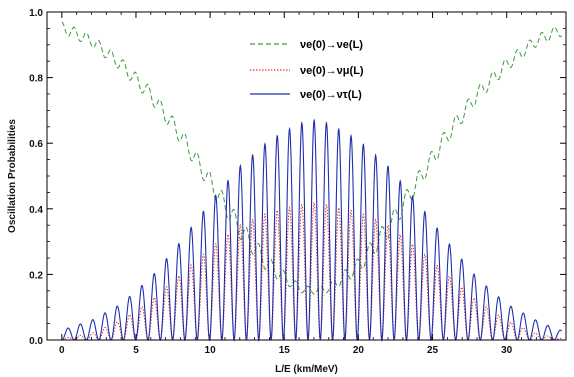 Image resolution: width=574 pixels, height=377 pixels. Describe the element at coordinates (285, 350) in the screenshot. I see `x-tick-label: 15` at that location.